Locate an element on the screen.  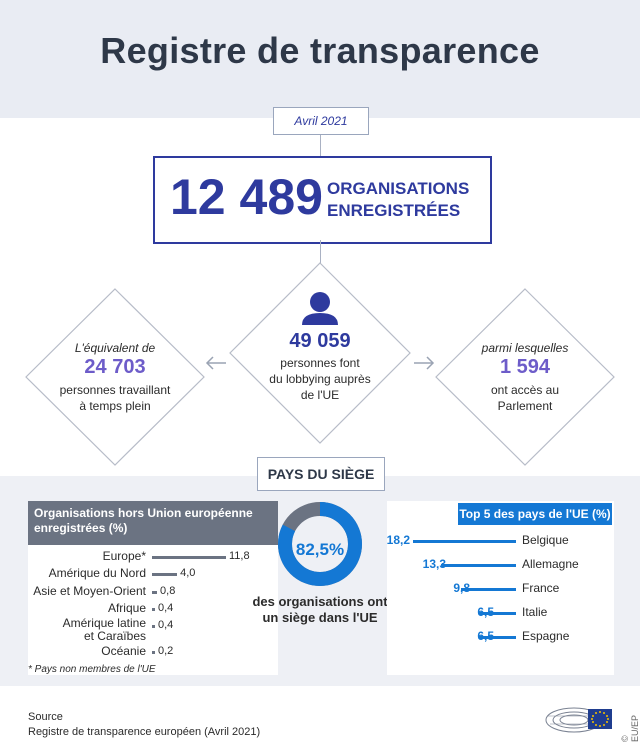
center-line-1: personnes font is located at coordinates (320, 363).